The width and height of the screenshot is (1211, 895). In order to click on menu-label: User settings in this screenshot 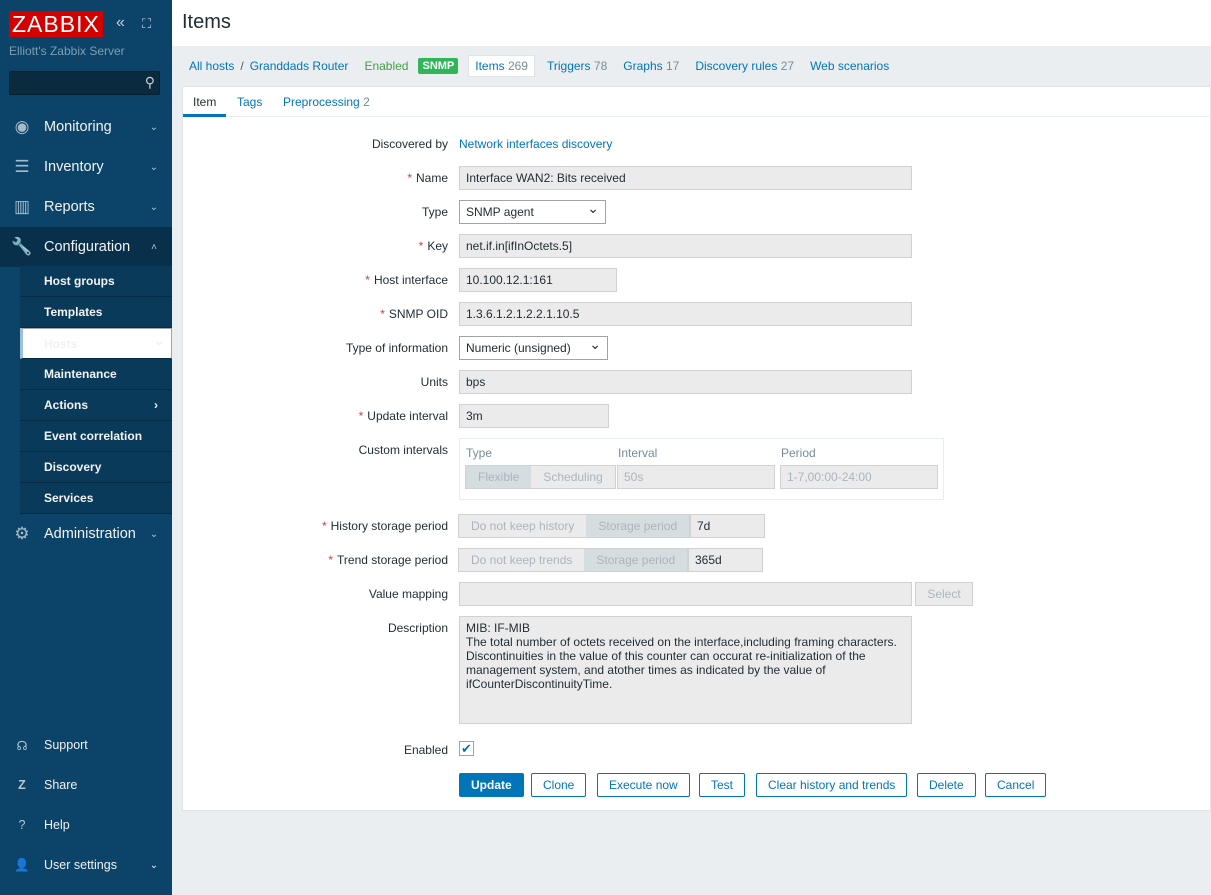, I will do `click(80, 865)`.